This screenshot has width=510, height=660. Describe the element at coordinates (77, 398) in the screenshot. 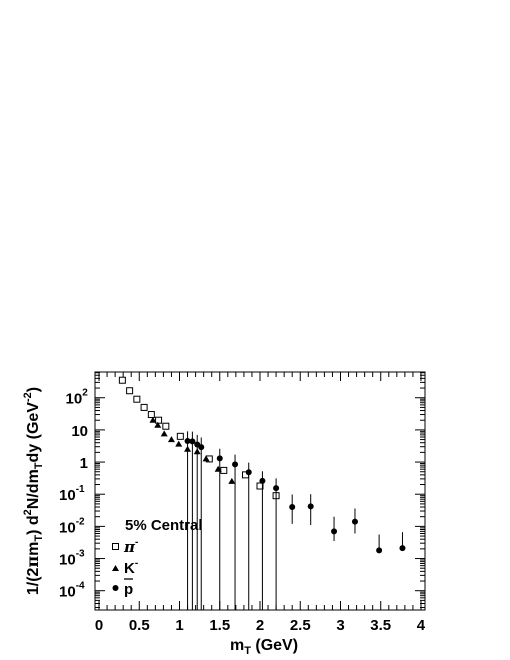

I see `y-tick-label: 10²` at that location.